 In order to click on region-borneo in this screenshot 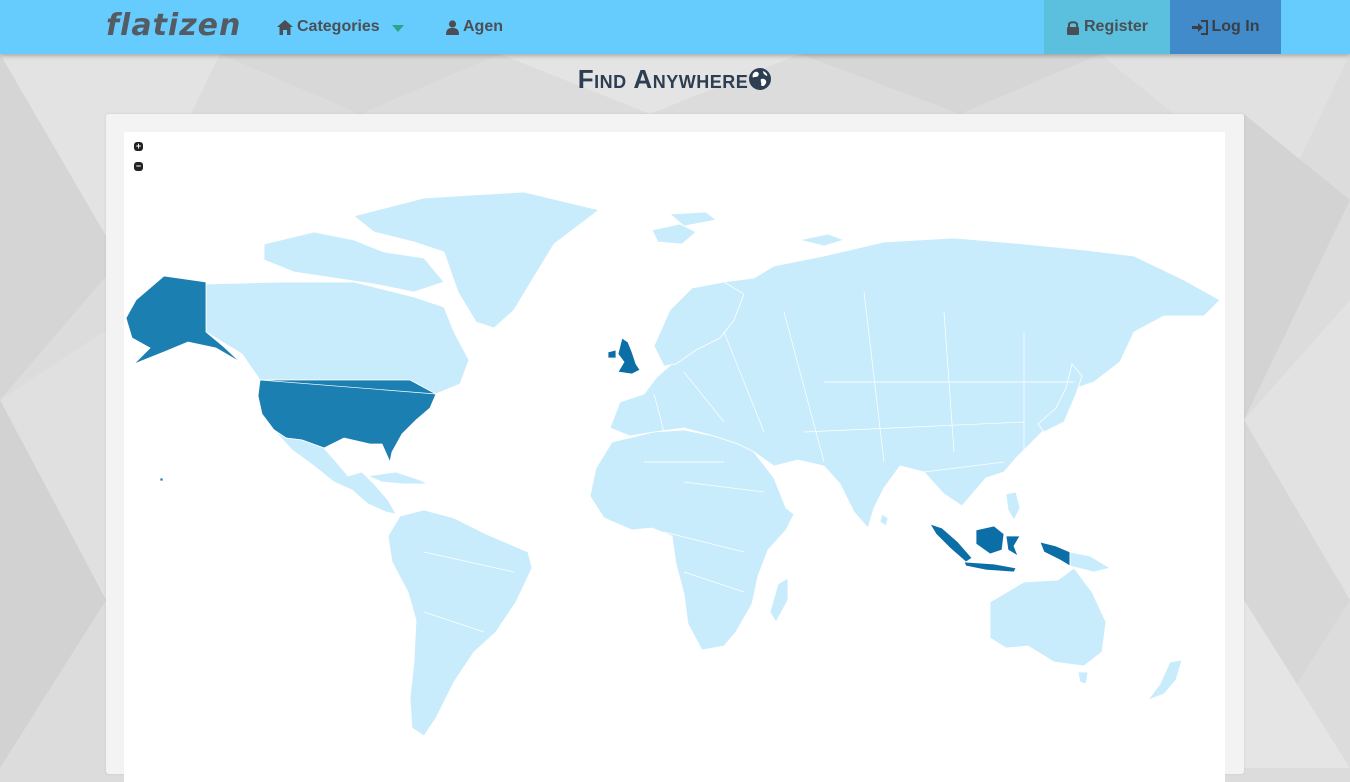, I will do `click(990, 540)`.